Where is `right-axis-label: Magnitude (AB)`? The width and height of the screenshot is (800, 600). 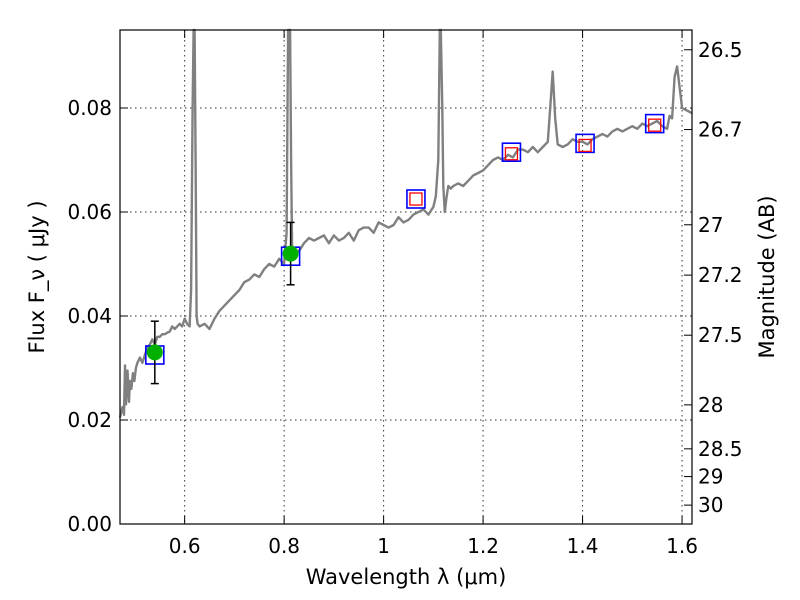
right-axis-label: Magnitude (AB) is located at coordinates (767, 276).